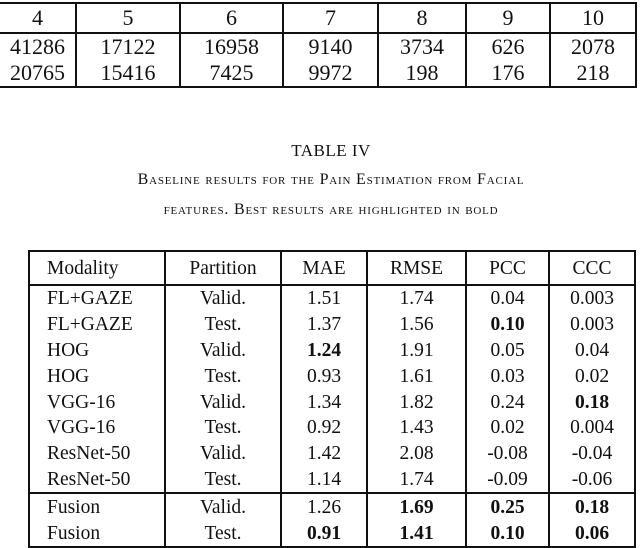 The width and height of the screenshot is (640, 548). Describe the element at coordinates (416, 402) in the screenshot. I see `table-cell: 1.82` at that location.